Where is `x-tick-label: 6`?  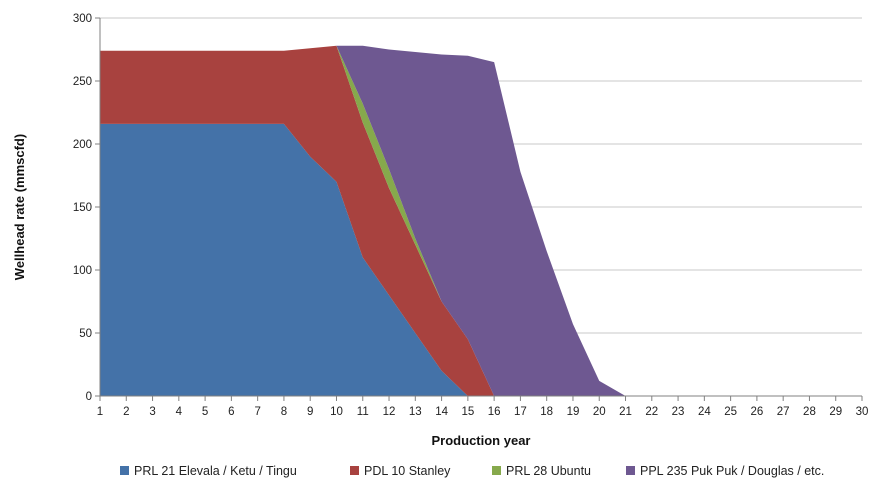
x-tick-label: 6 is located at coordinates (231, 412).